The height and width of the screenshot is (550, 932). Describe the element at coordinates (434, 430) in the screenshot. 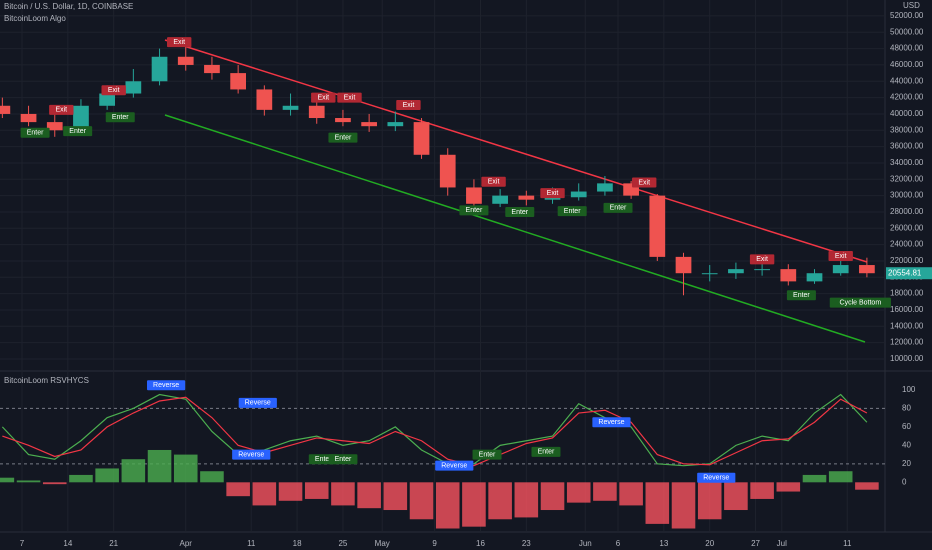

I see `oscillator-line` at that location.